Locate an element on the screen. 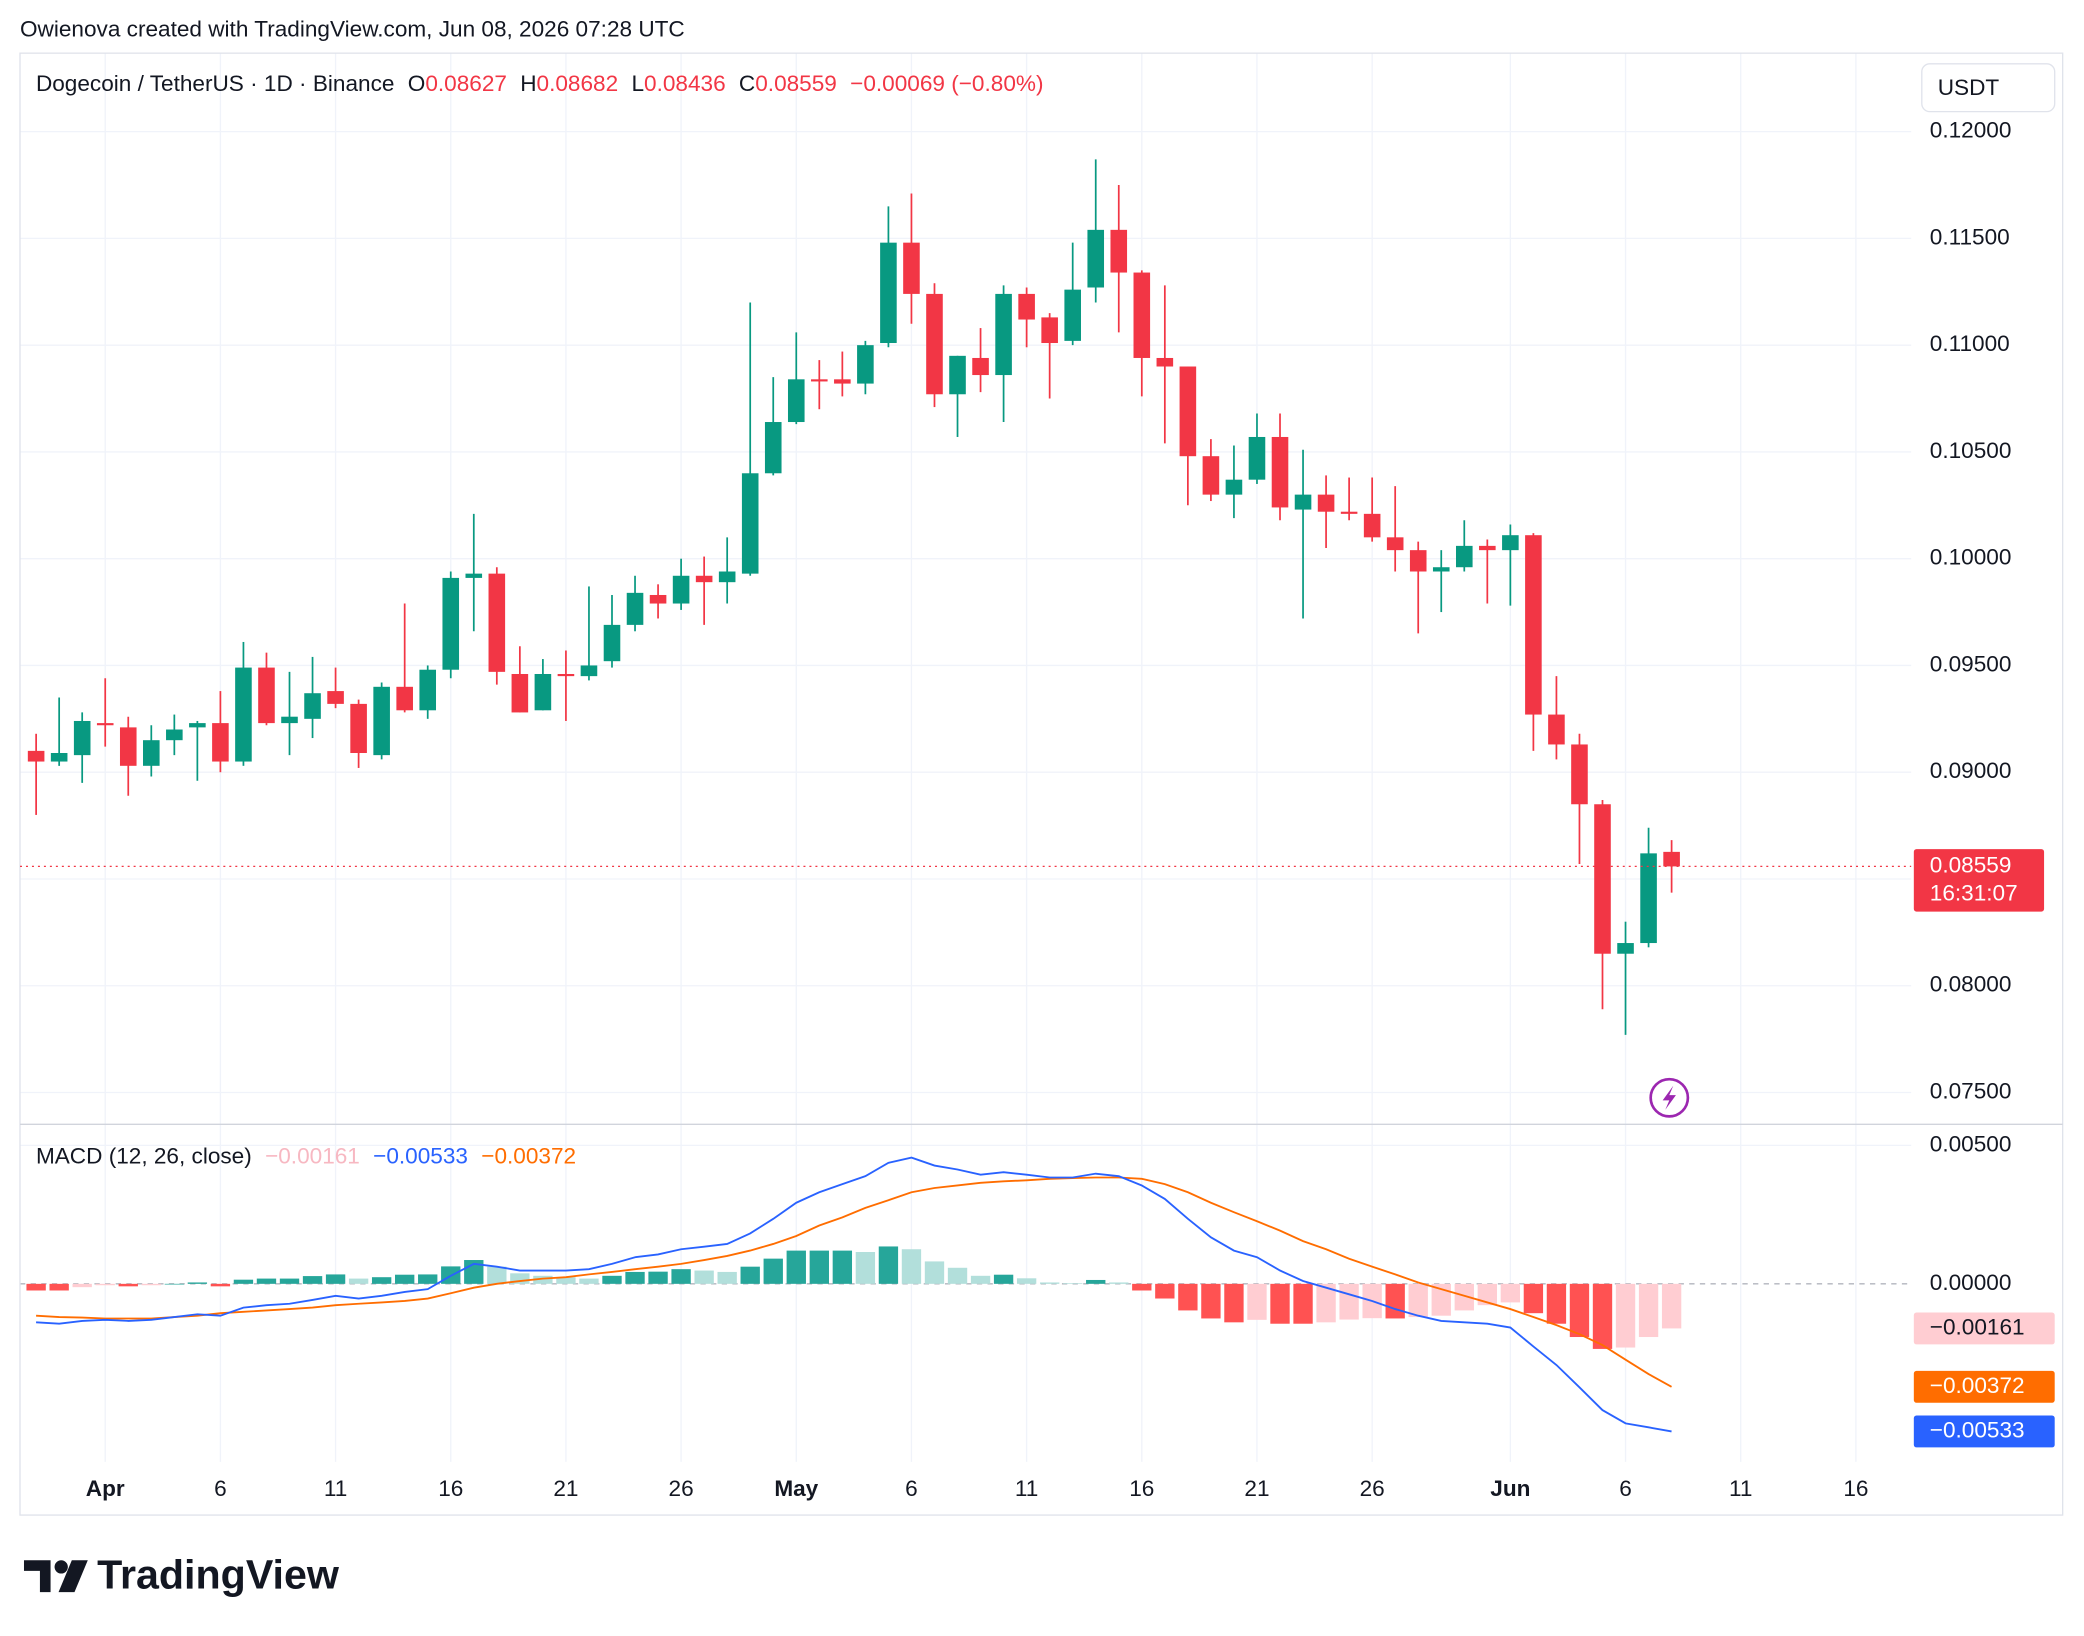  y-tick-label: 0.08000 is located at coordinates (1971, 984).